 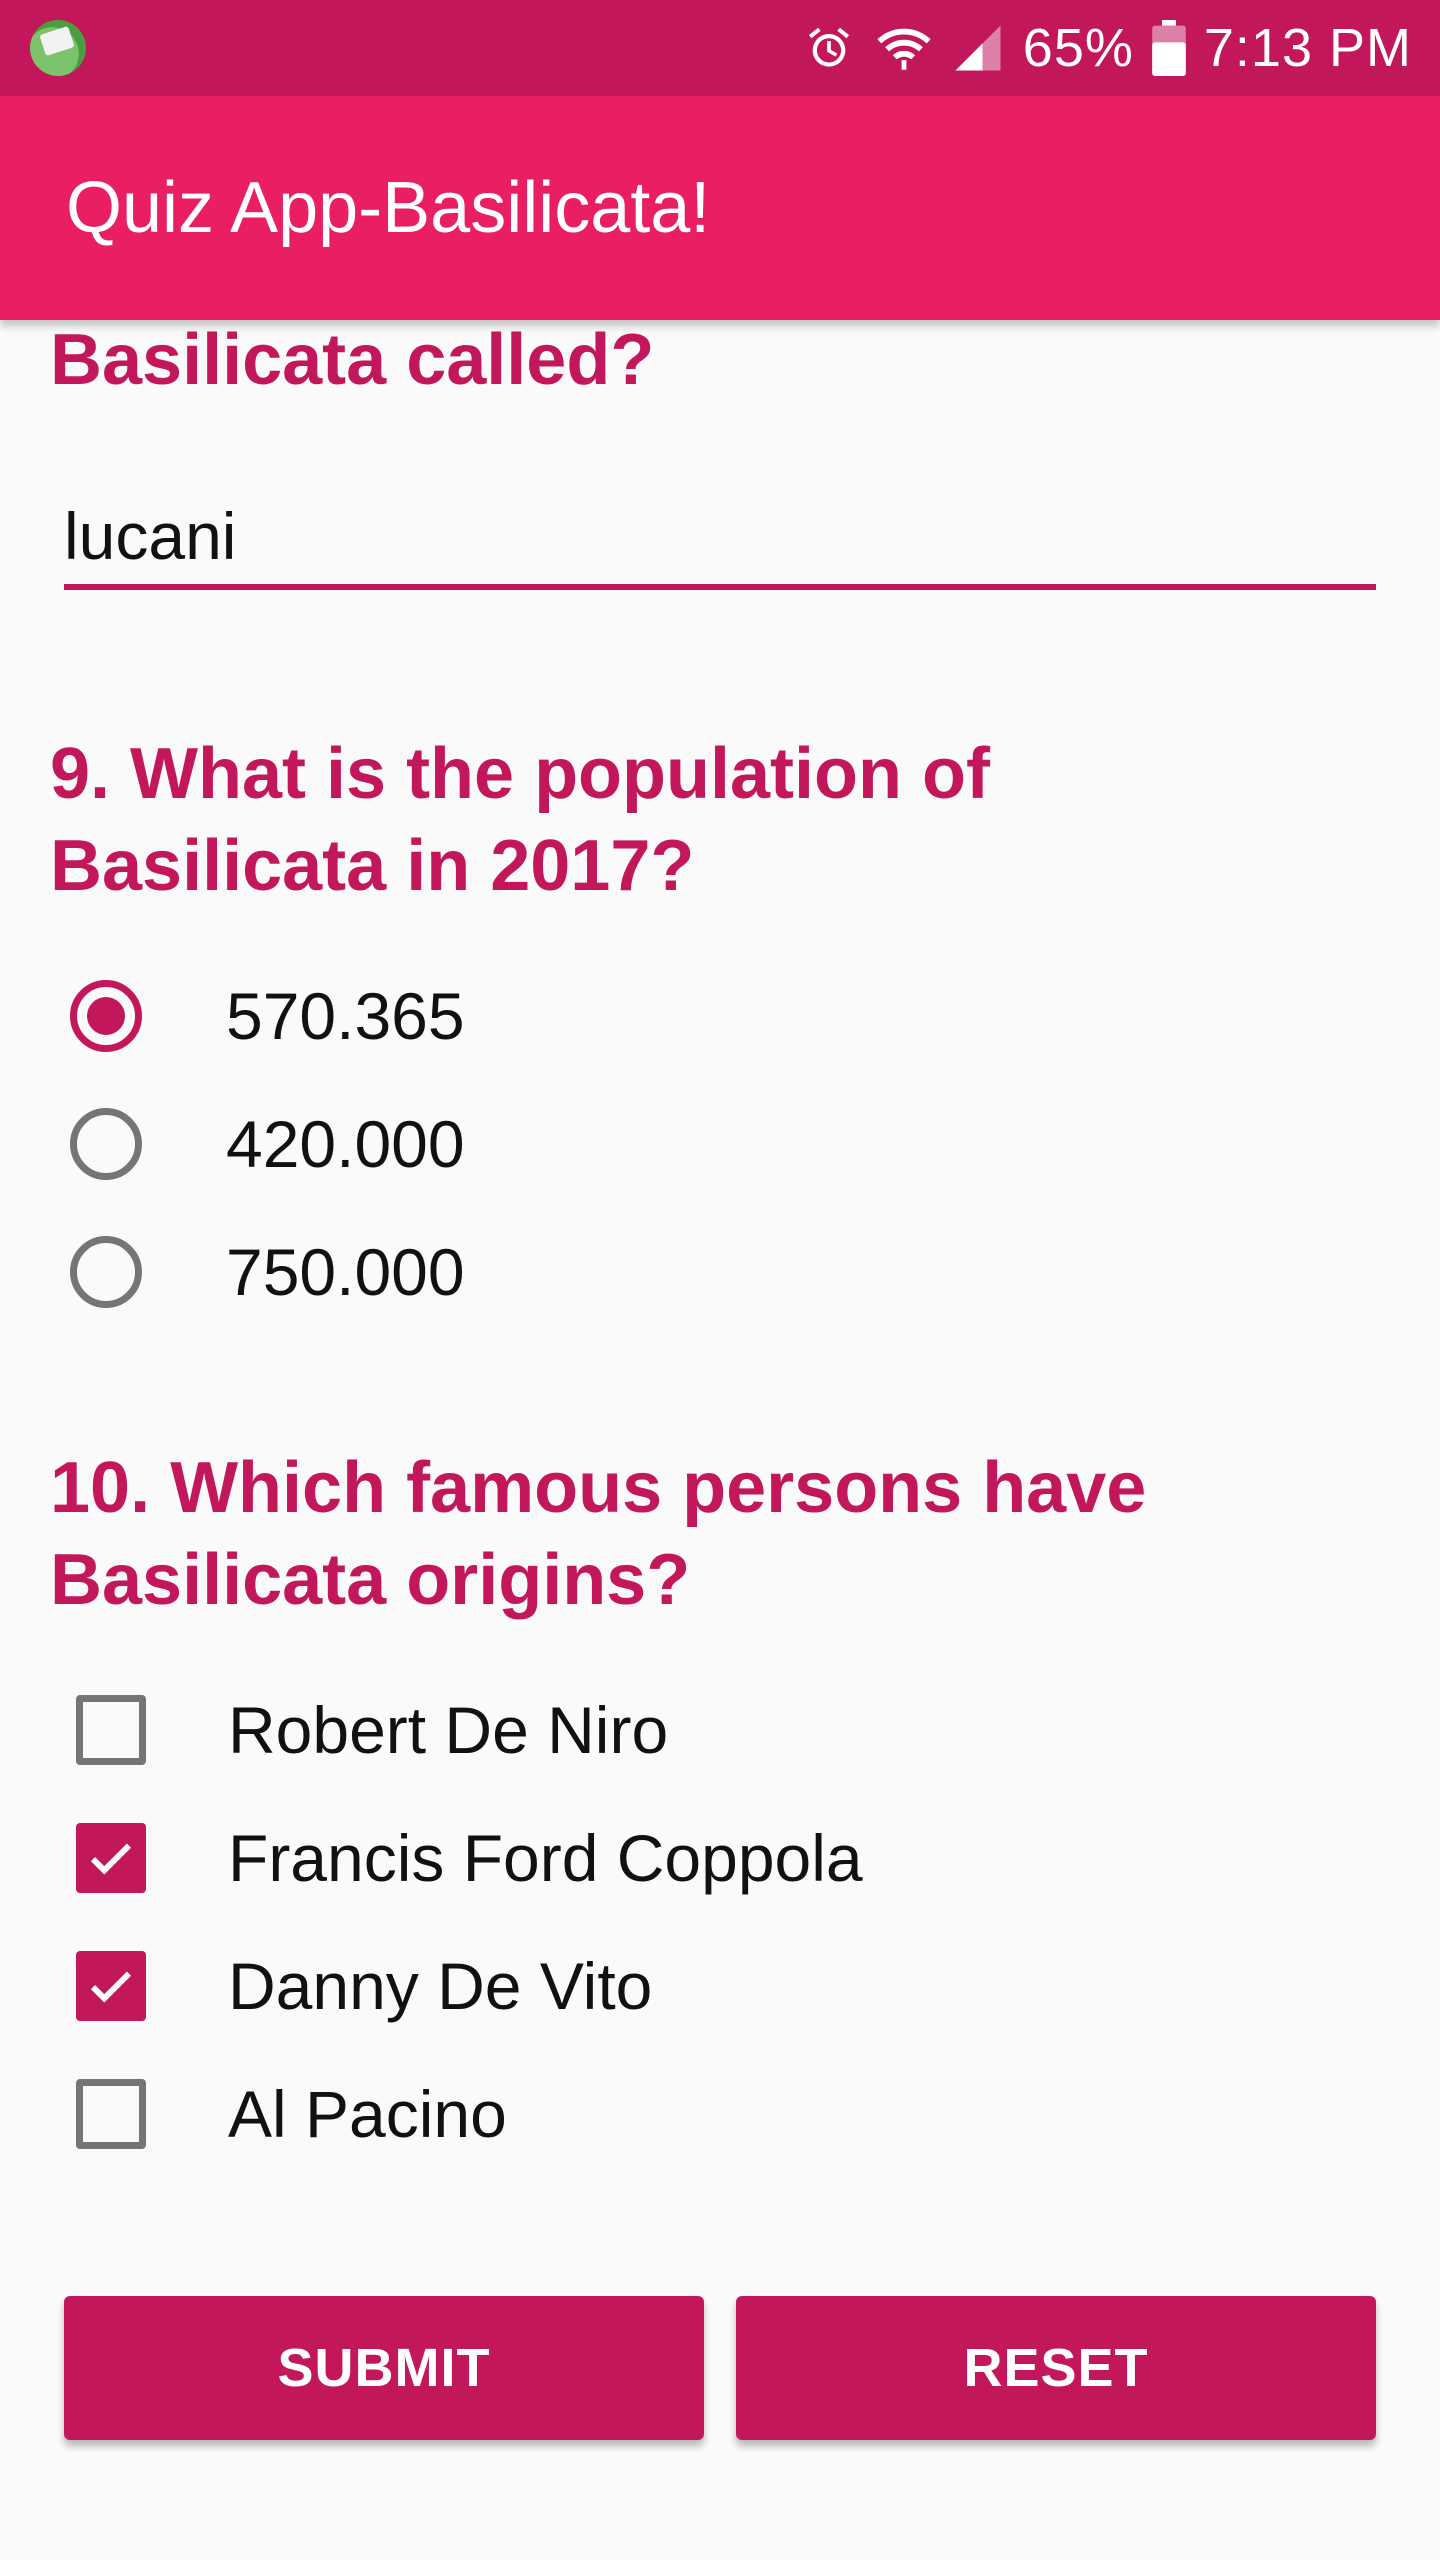 I want to click on status-bar-right: 65% 7:13 PM, so click(x=1106, y=48).